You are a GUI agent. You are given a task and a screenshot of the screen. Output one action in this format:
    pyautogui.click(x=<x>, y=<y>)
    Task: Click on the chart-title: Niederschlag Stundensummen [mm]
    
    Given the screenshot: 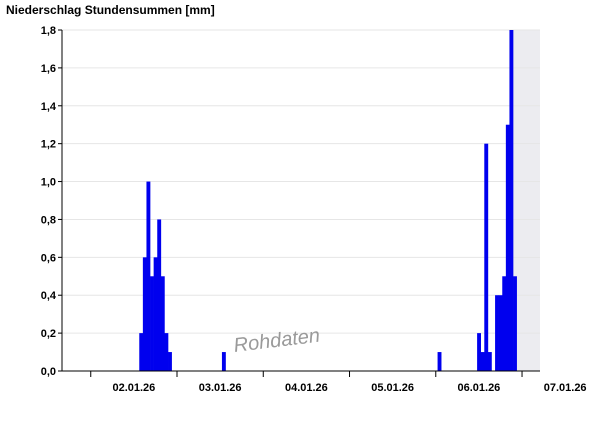 What is the action you would take?
    pyautogui.click(x=110, y=10)
    